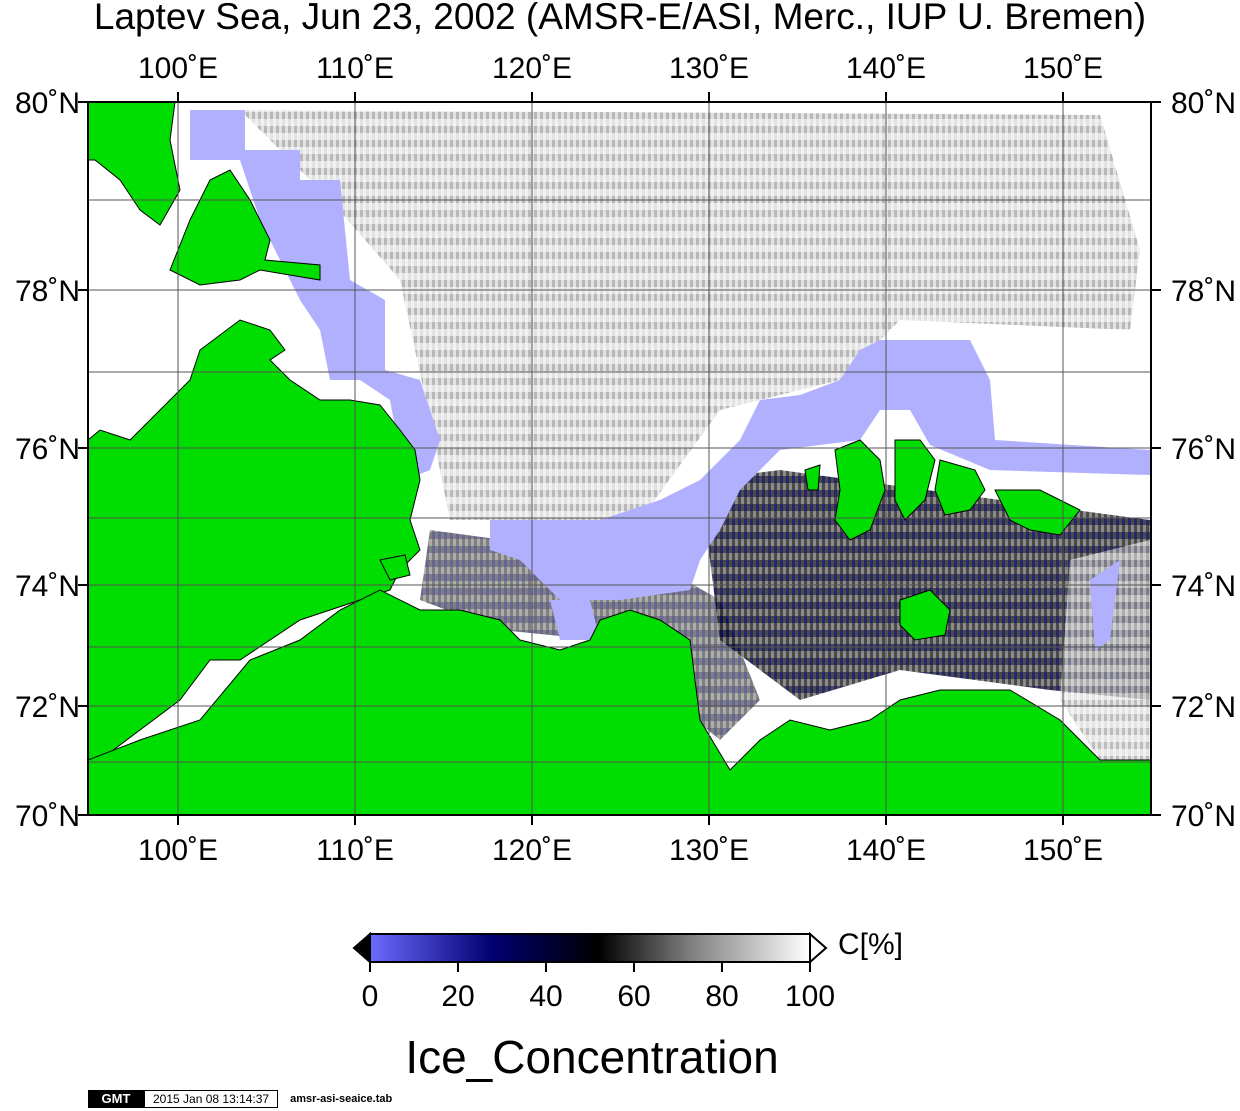 This screenshot has width=1240, height=1111. What do you see at coordinates (709, 68) in the screenshot?
I see `lon-label-top: 130˚E` at bounding box center [709, 68].